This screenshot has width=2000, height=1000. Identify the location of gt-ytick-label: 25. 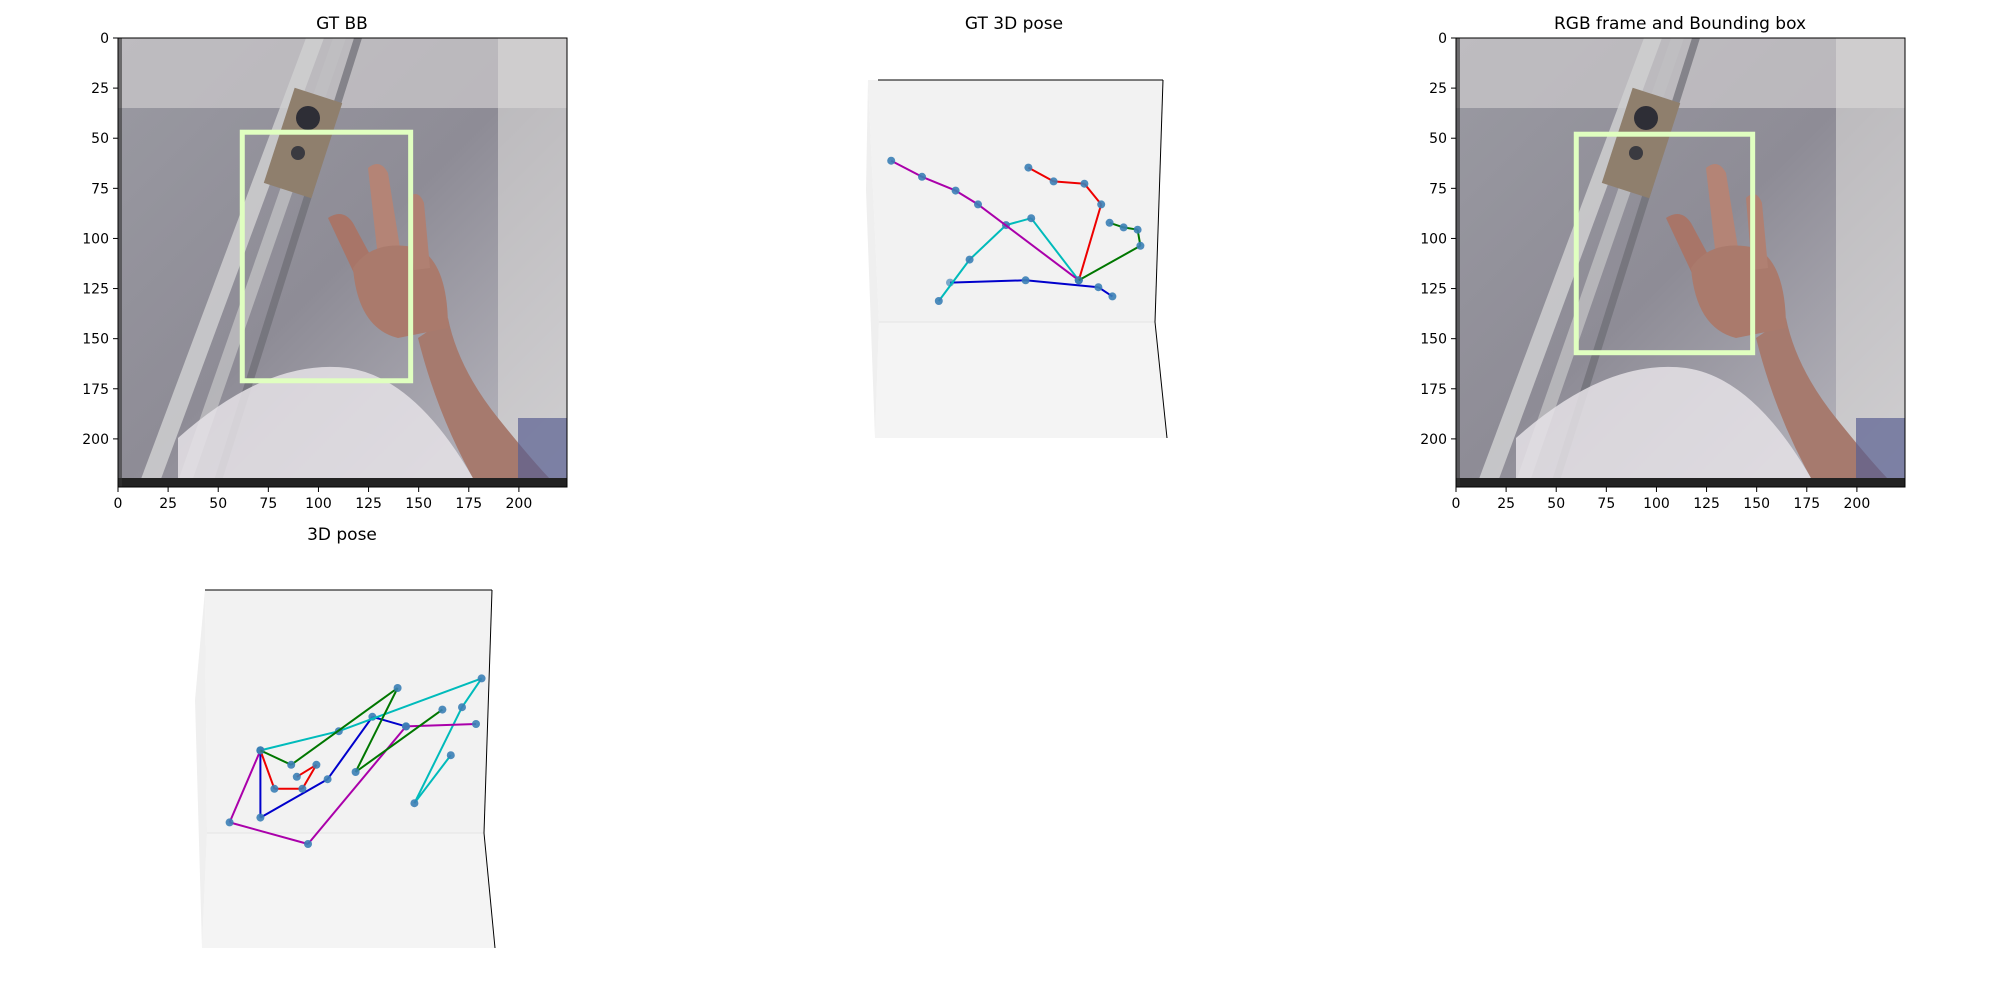
(100, 89).